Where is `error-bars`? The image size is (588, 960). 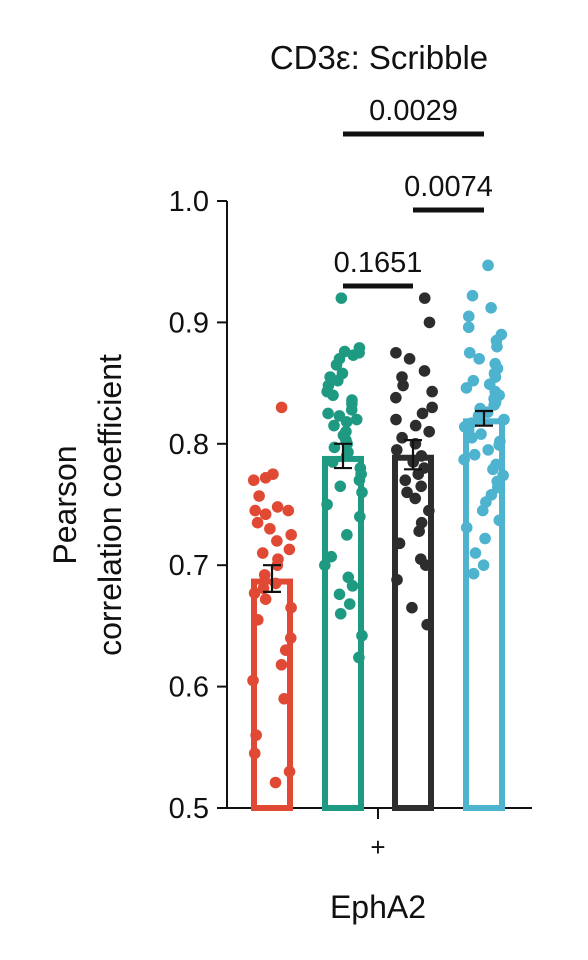
error-bars is located at coordinates (378, 501).